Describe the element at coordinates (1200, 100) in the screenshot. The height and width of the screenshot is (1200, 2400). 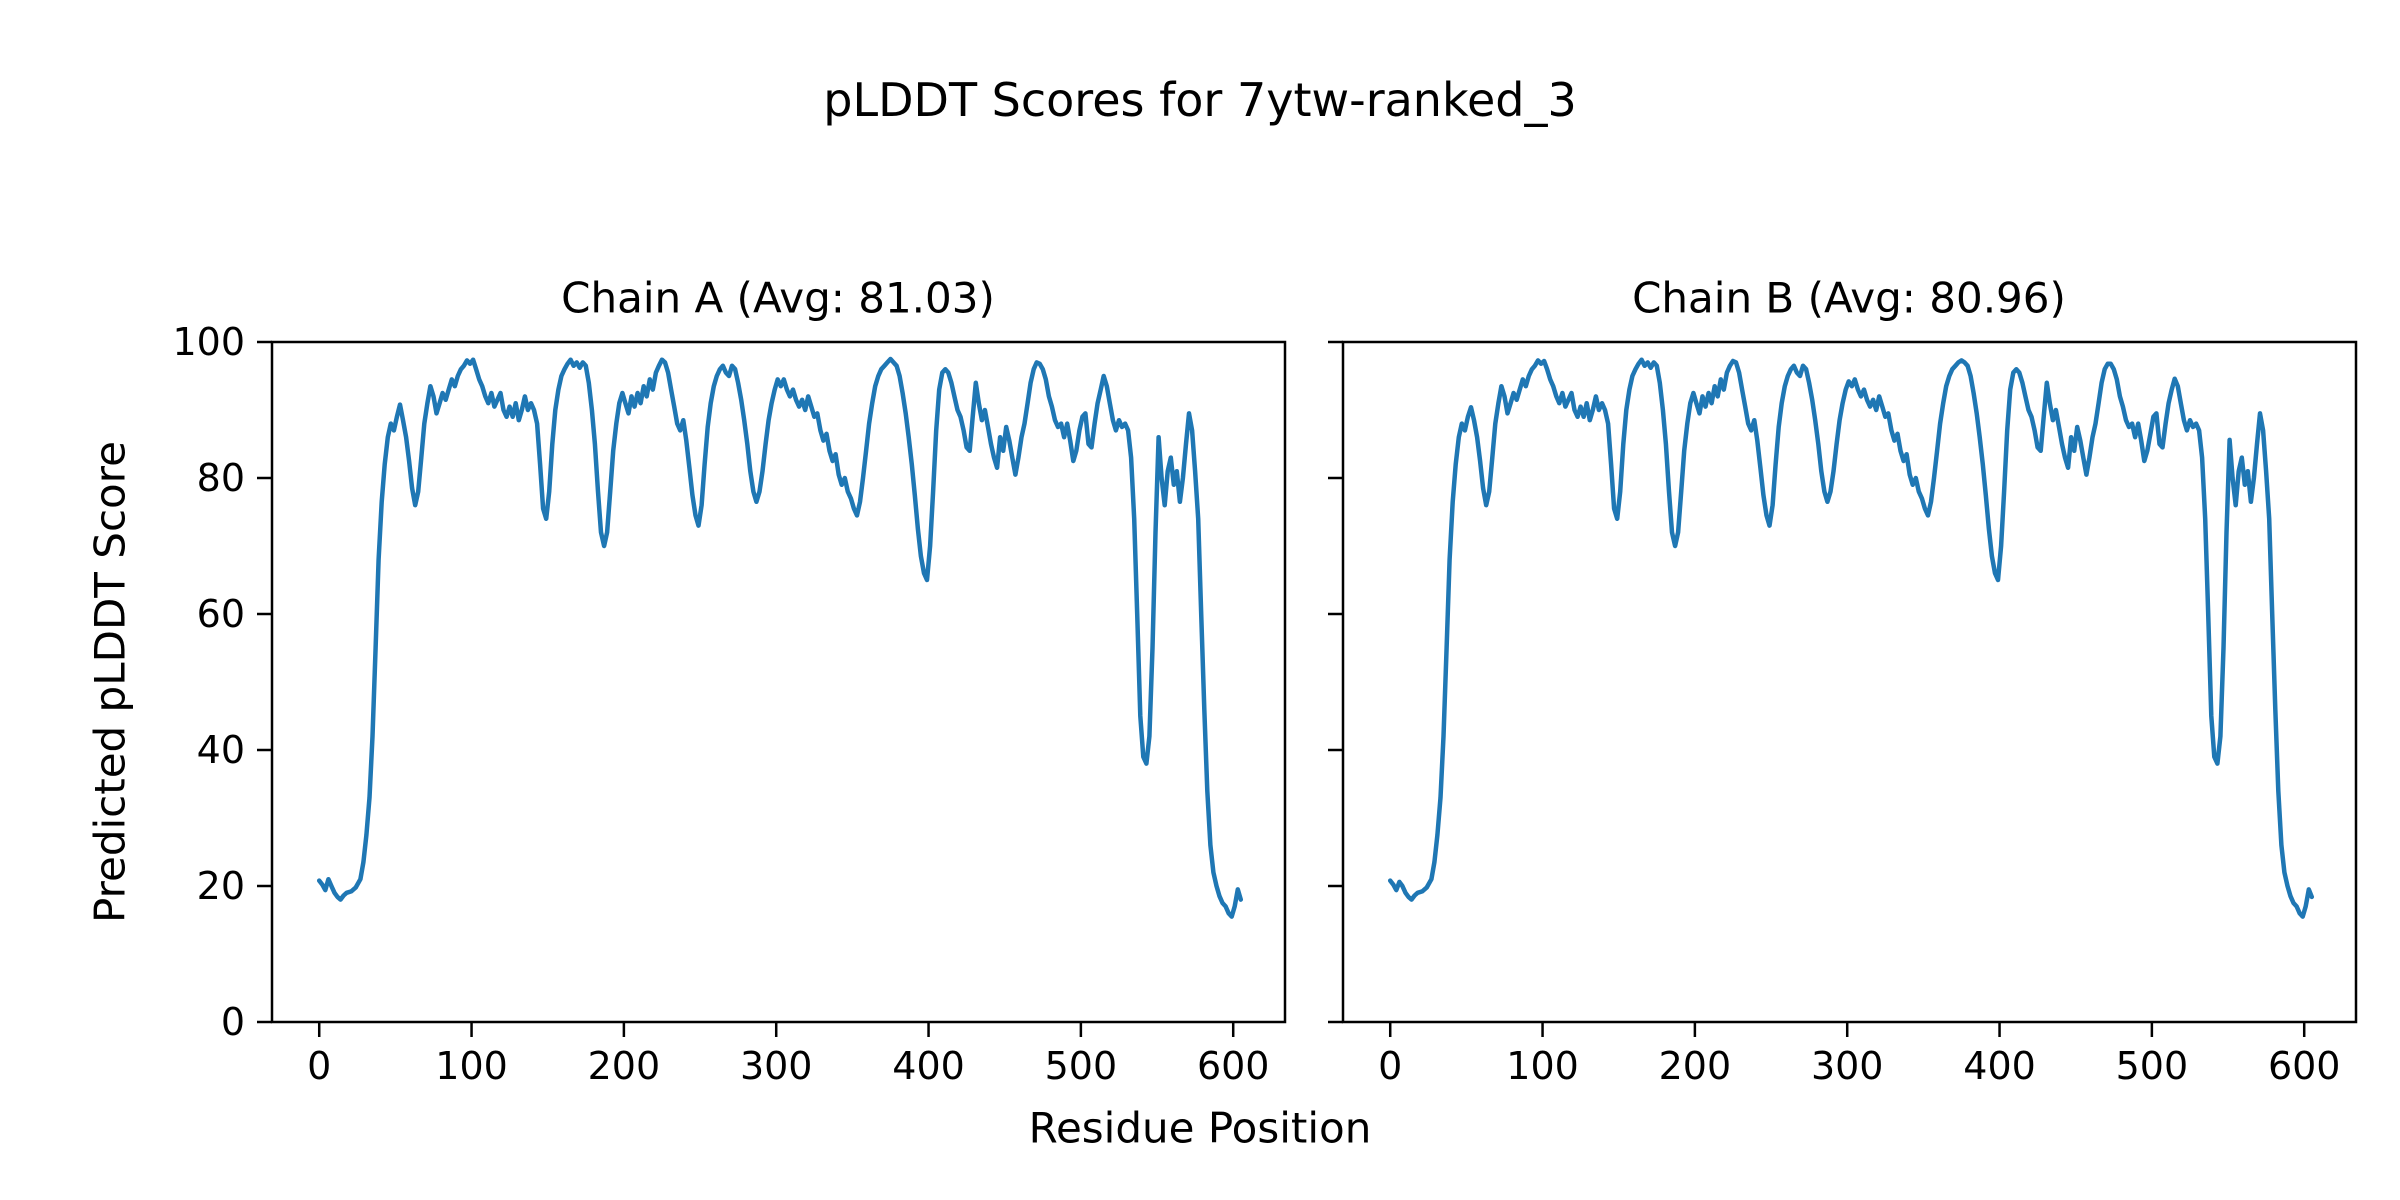
I see `figure-title: pLDDT Scores for 7ytw-ranked_3` at that location.